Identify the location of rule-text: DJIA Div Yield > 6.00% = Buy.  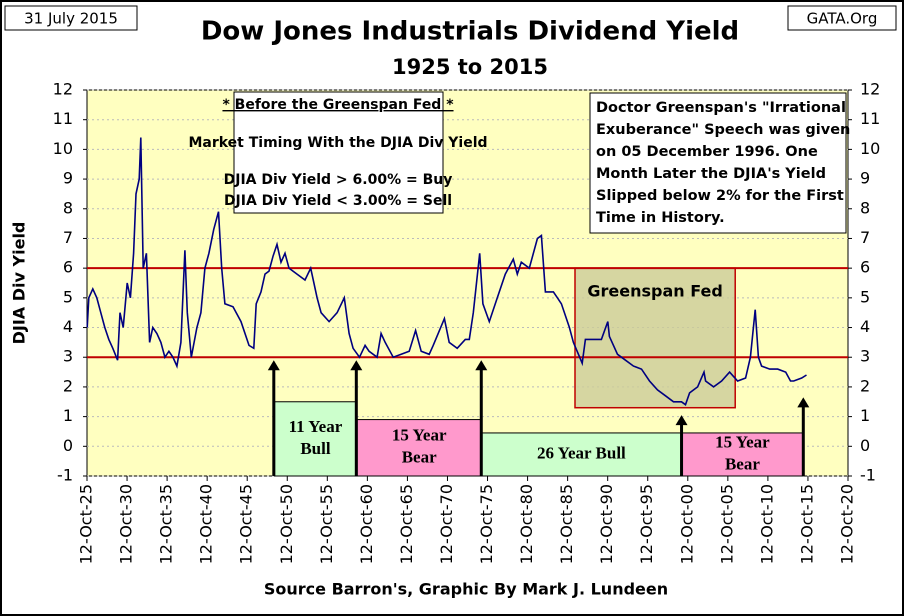
(338, 180).